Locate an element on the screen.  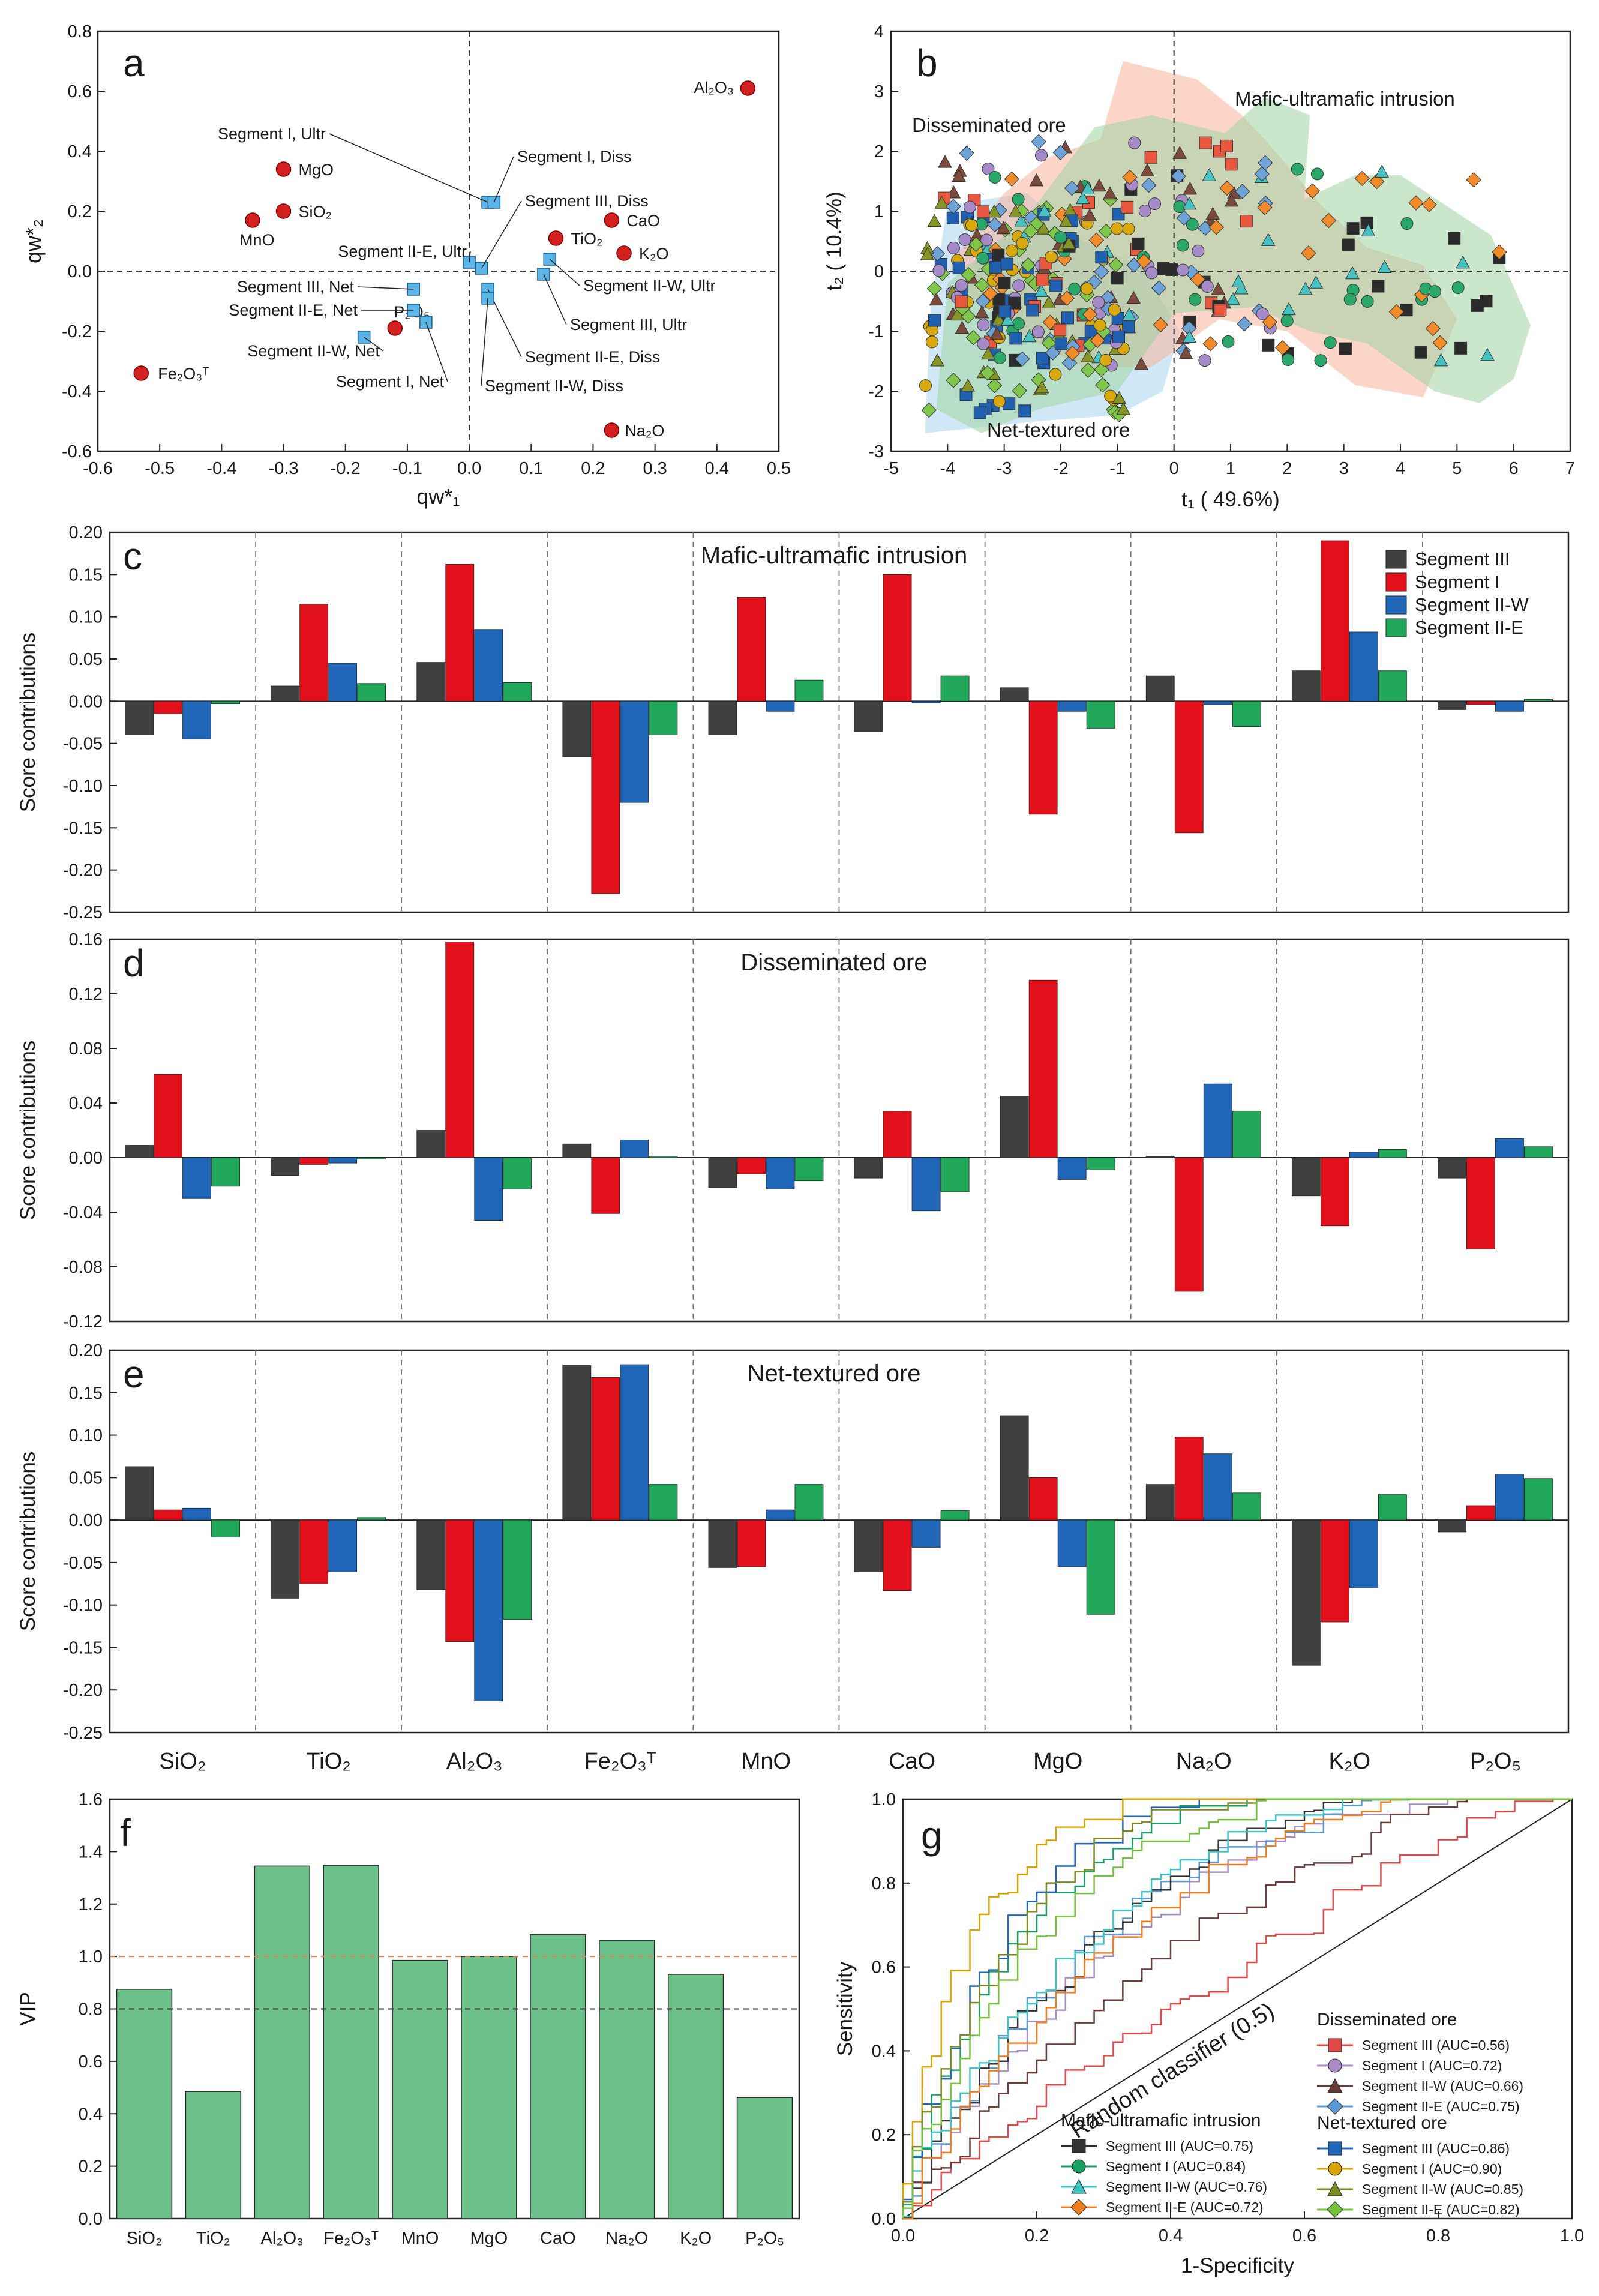
x-category-label: TiO₂ is located at coordinates (213, 2238).